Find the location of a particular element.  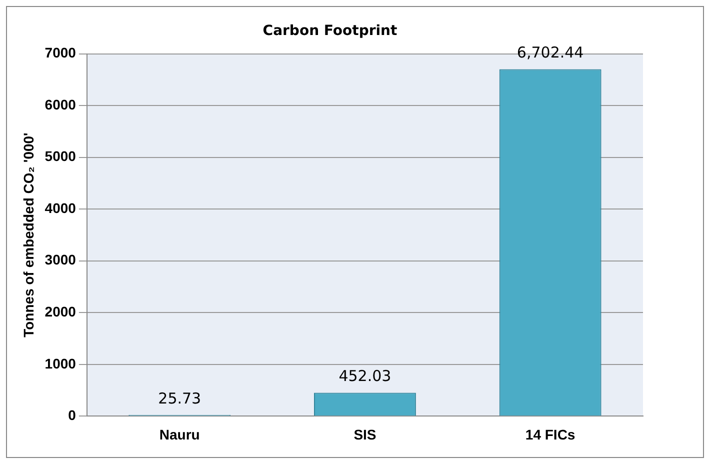

chart-title: Carbon Footprint is located at coordinates (330, 31).